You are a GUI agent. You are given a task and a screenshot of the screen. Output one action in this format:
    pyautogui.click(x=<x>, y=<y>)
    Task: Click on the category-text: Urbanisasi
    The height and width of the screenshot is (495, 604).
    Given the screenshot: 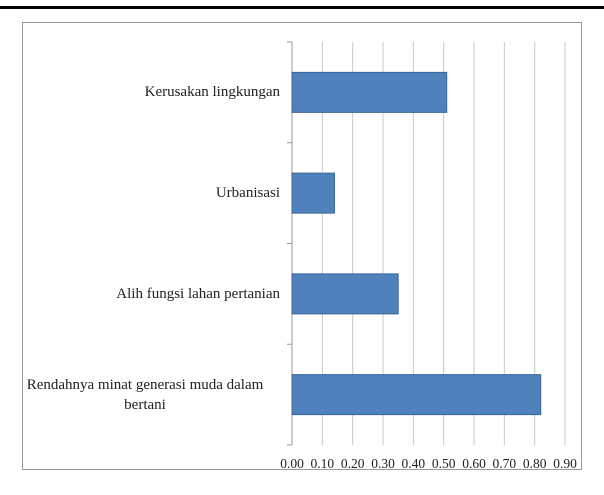 What is the action you would take?
    pyautogui.click(x=247, y=193)
    